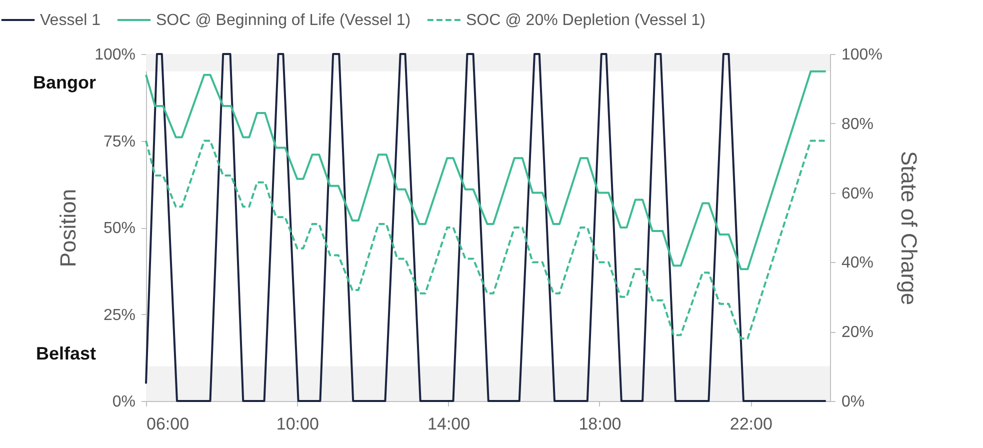  Describe the element at coordinates (124, 402) in the screenshot. I see `y-tick-label: 0%` at that location.